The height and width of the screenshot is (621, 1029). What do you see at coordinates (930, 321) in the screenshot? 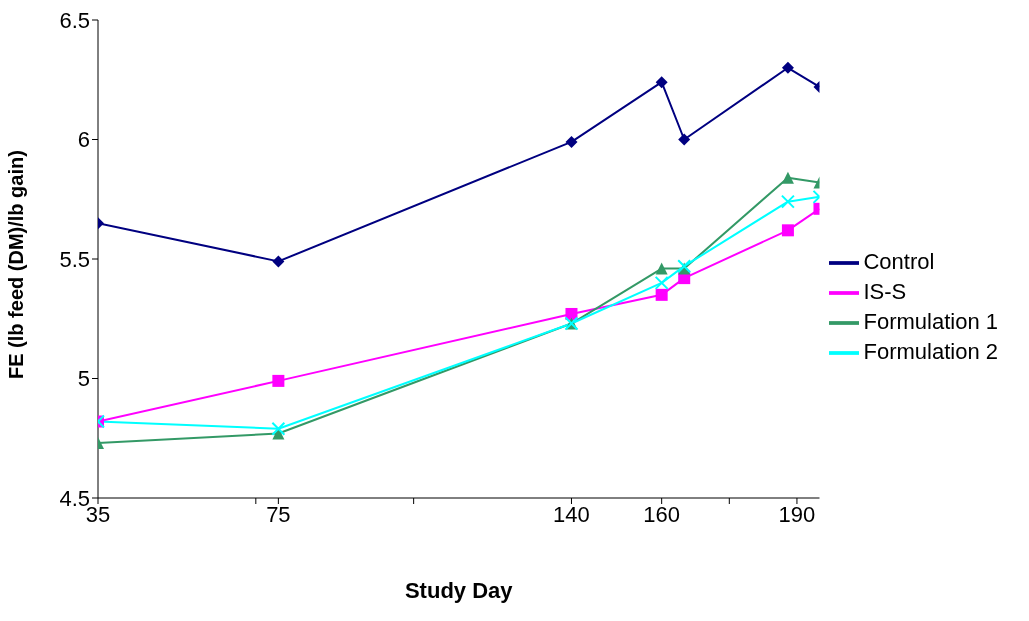
I see `legend-label: Formulation 1` at bounding box center [930, 321].